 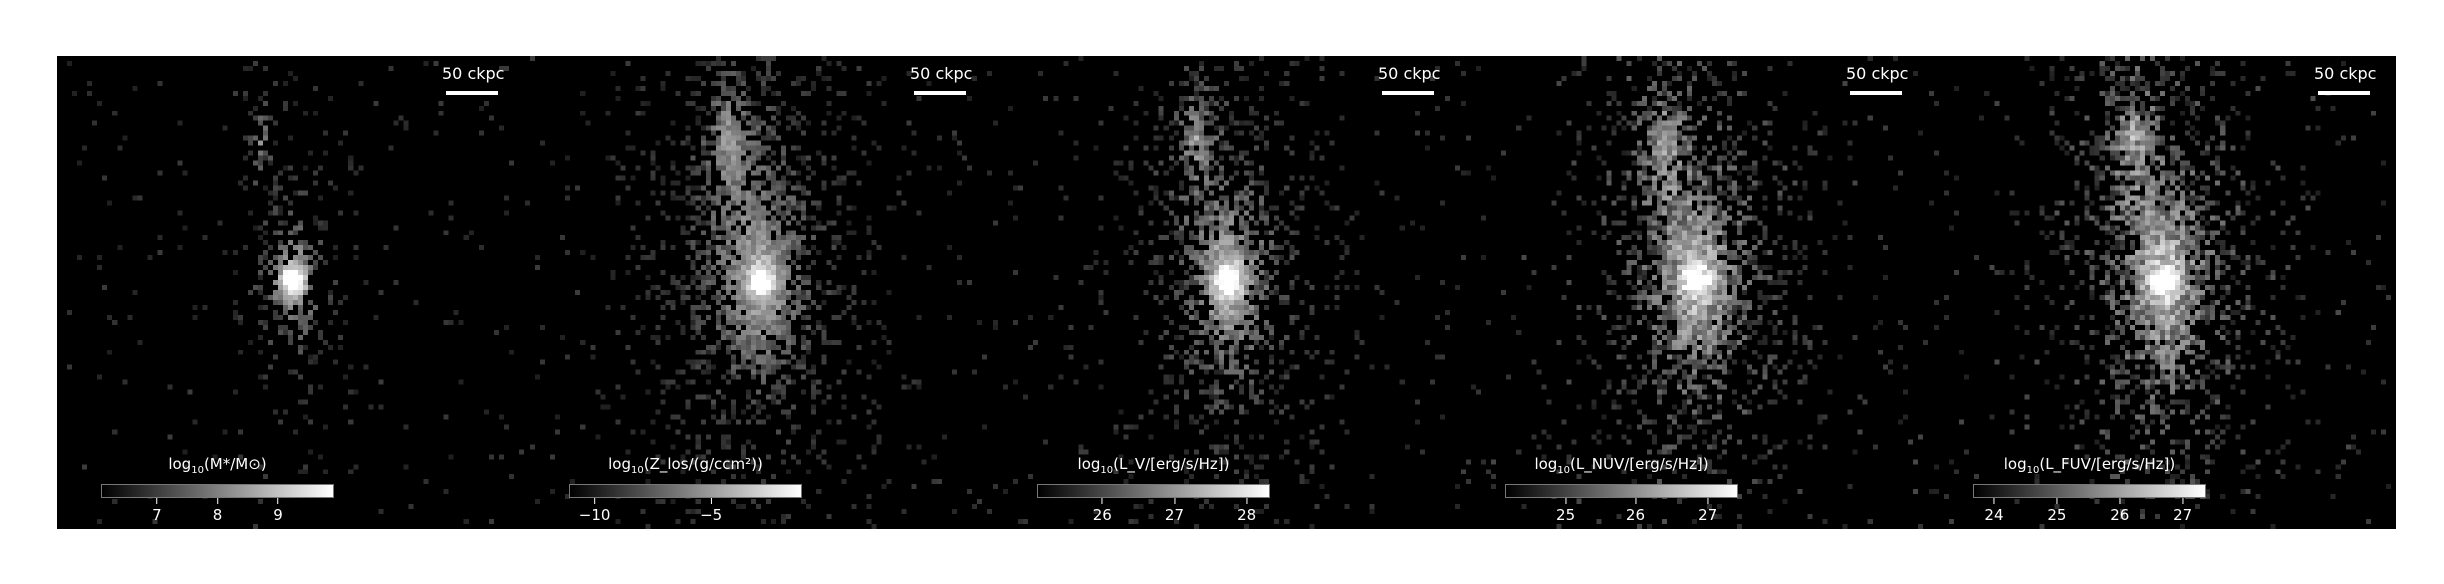 I want to click on colorbar-label: log10(L_FUV/[erg/s/Hz]), so click(x=2089, y=465).